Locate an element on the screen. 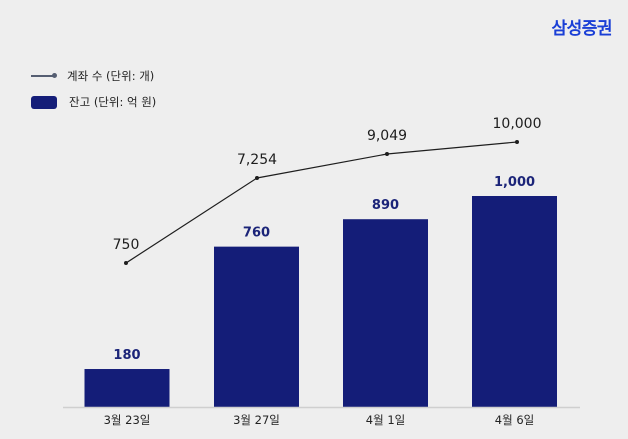  legend-label-accounts: 계좌 수 (단위: 개) is located at coordinates (111, 76).